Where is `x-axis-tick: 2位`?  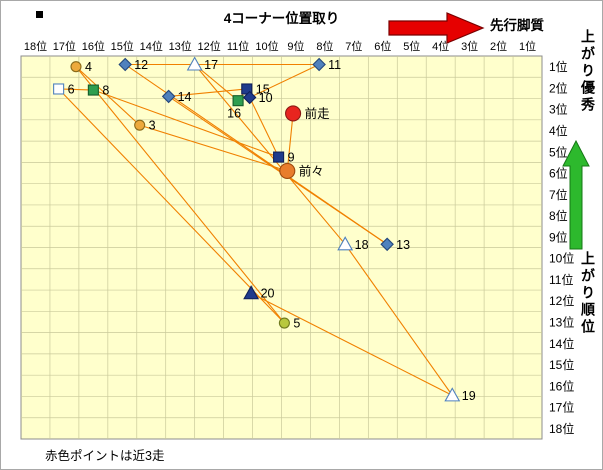
x-axis-tick: 2位 is located at coordinates (498, 46).